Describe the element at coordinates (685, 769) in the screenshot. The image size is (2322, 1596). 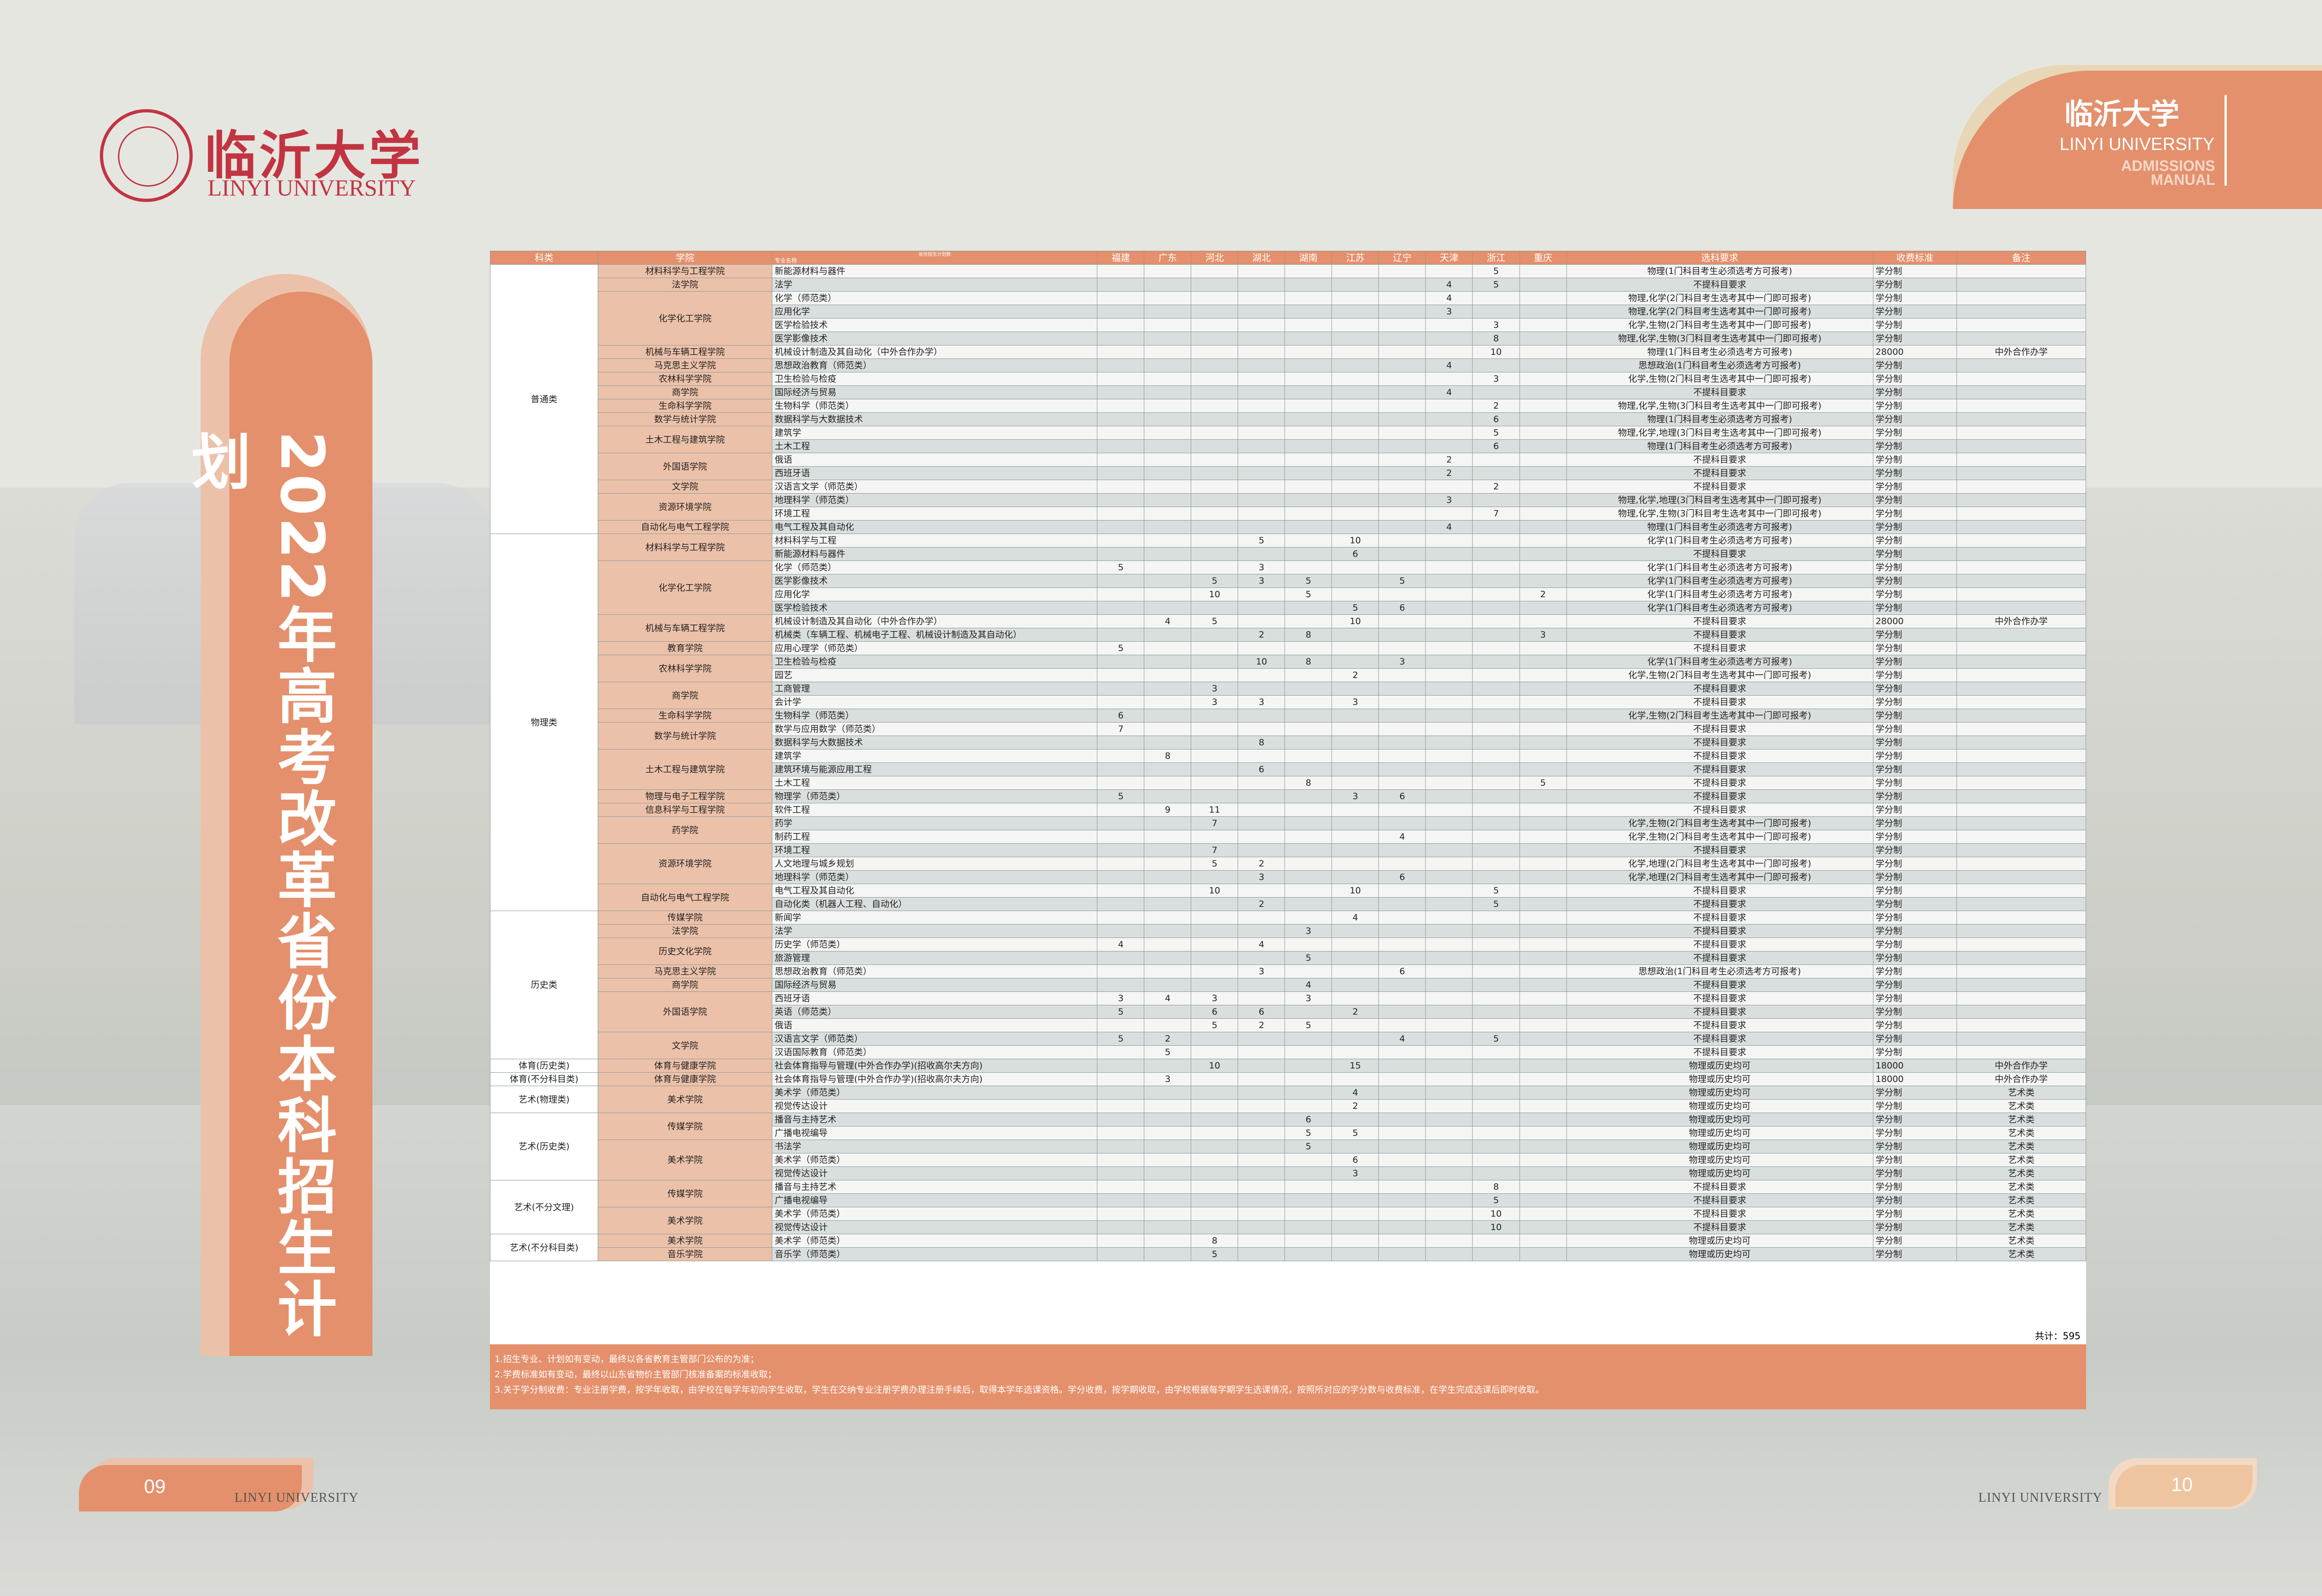
I see `college-cell: 土木工程与建筑学院` at that location.